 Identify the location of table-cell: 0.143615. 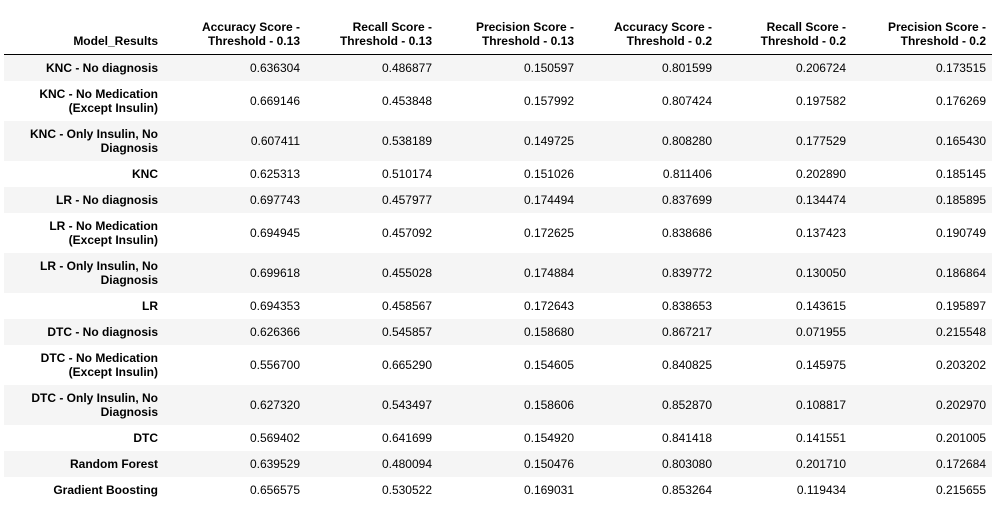
(820, 305).